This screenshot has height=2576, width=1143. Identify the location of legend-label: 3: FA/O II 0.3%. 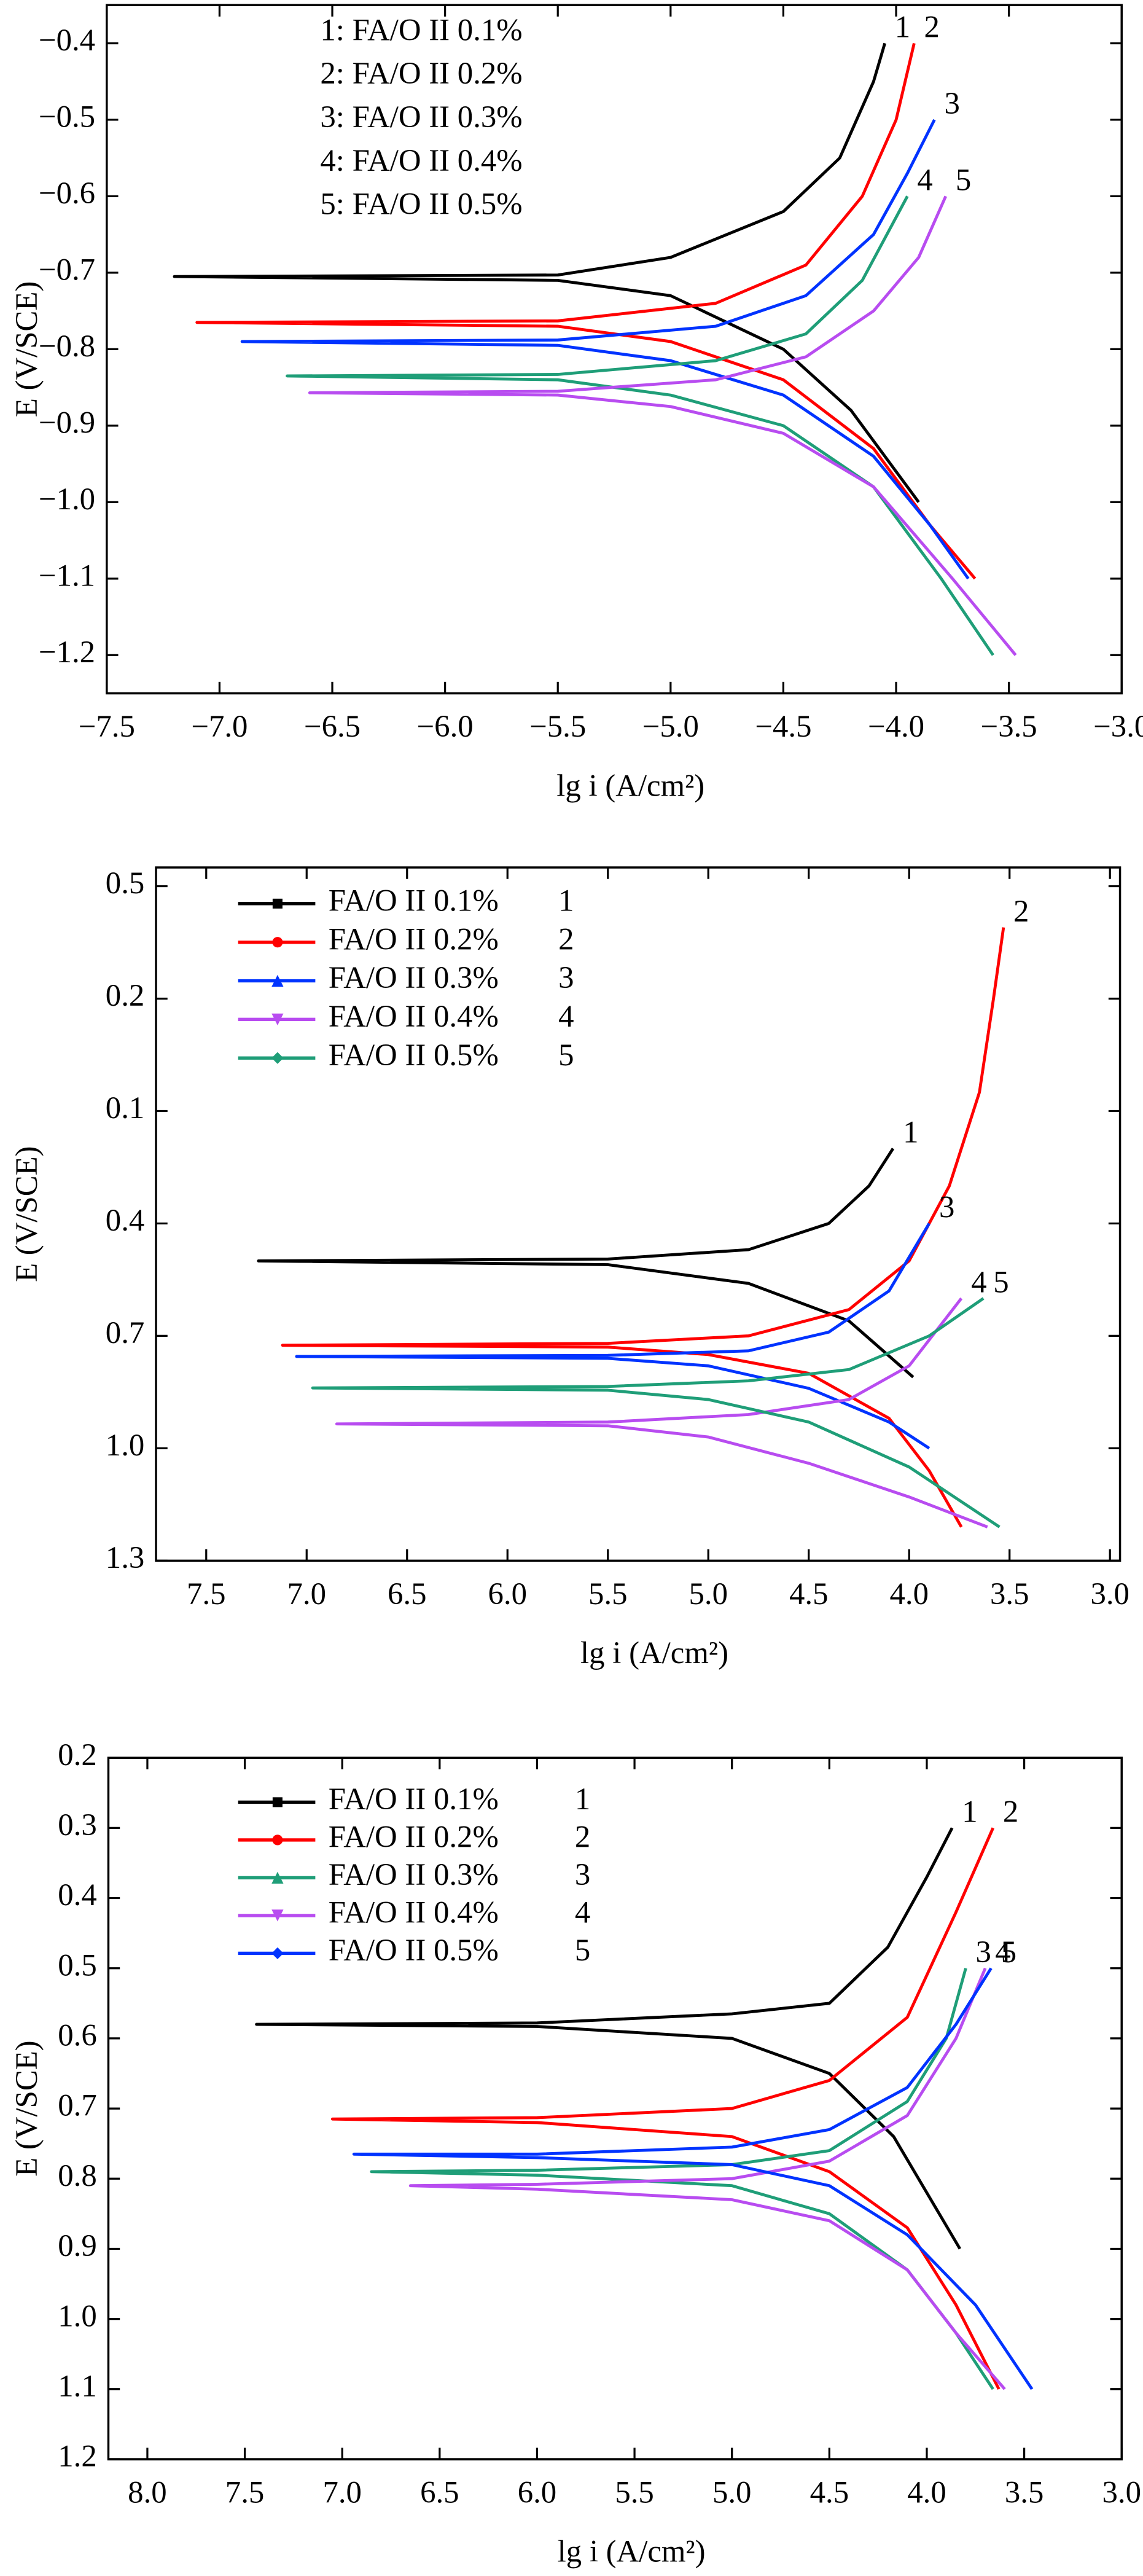
(421, 117).